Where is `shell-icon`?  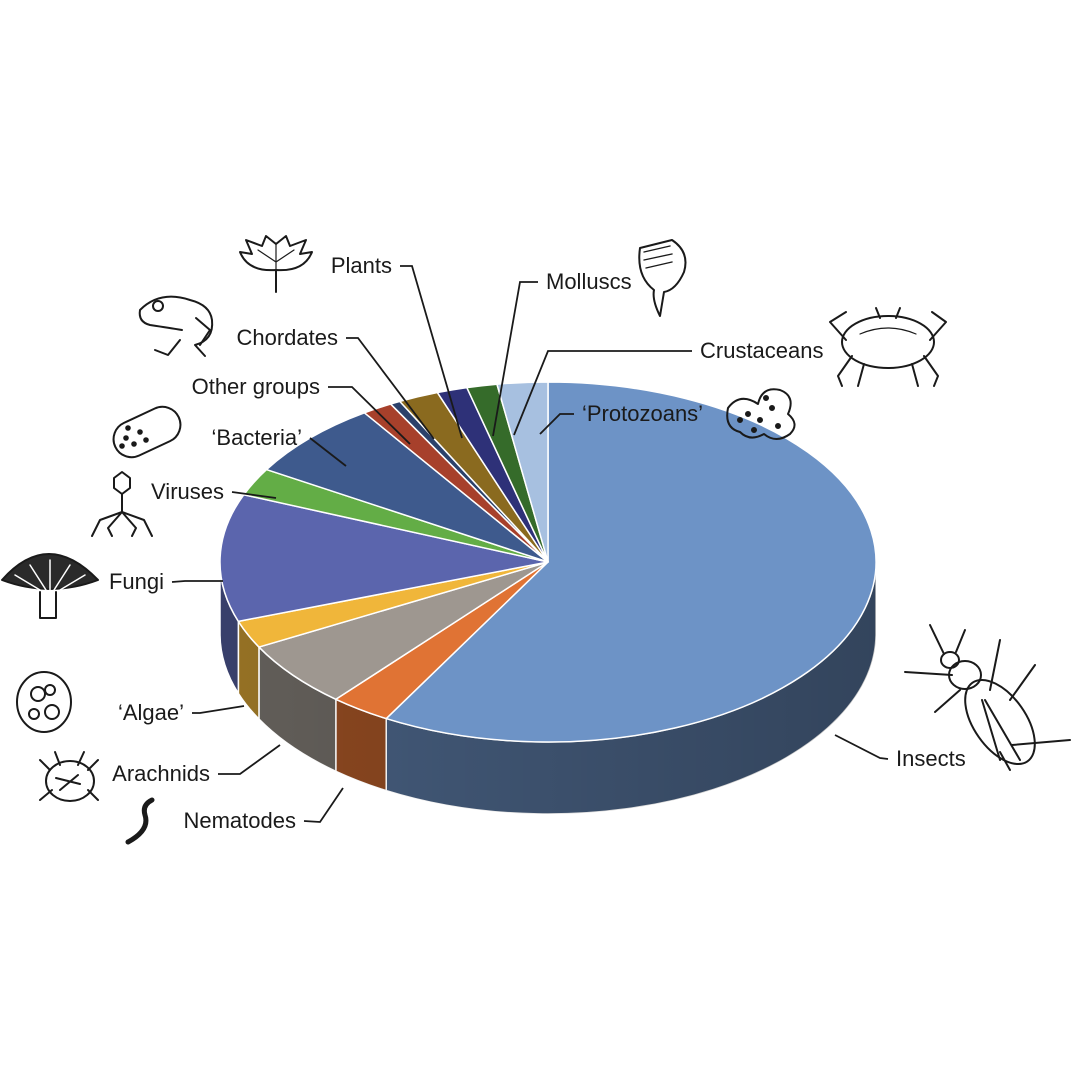
shell-icon is located at coordinates (662, 278).